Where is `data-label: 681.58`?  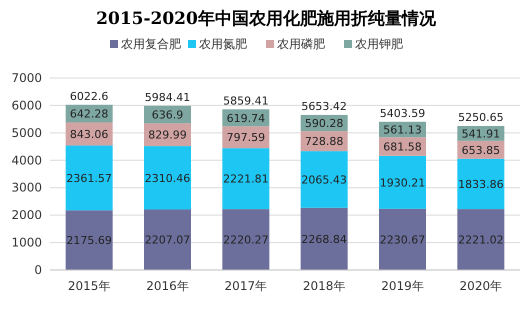 data-label: 681.58 is located at coordinates (402, 147).